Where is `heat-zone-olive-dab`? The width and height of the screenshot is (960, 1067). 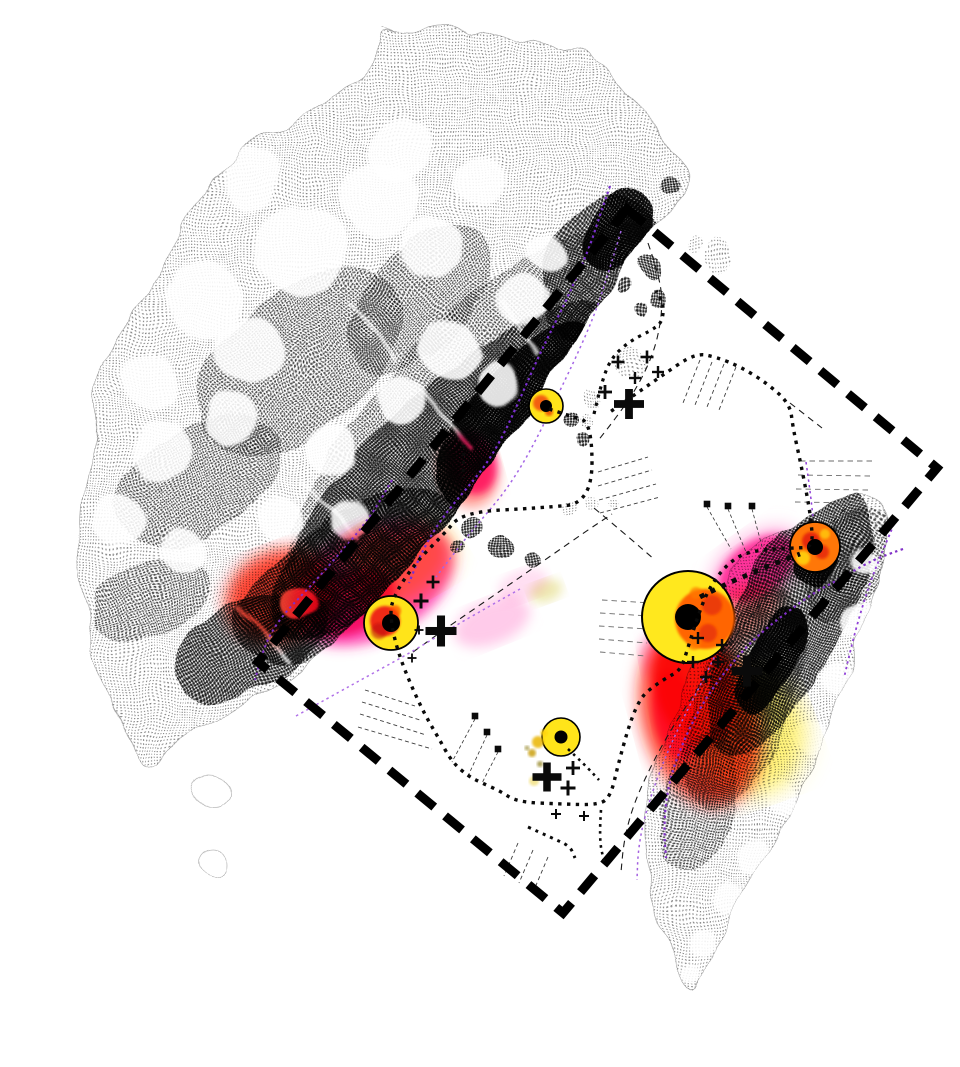 heat-zone-olive-dab is located at coordinates (546, 591).